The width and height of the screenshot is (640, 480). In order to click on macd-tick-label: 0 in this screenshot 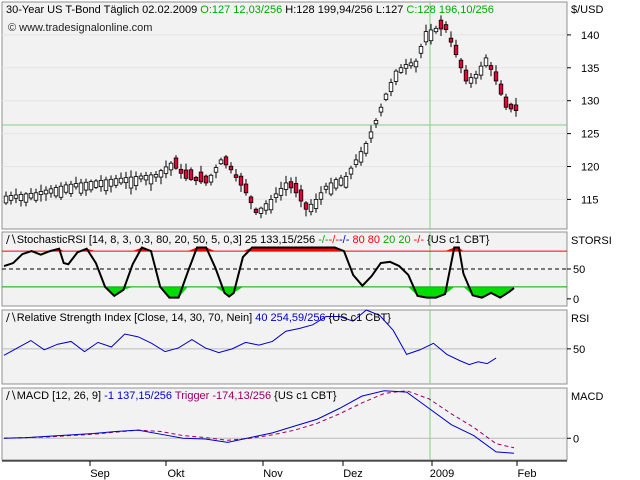, I will do `click(576, 439)`.